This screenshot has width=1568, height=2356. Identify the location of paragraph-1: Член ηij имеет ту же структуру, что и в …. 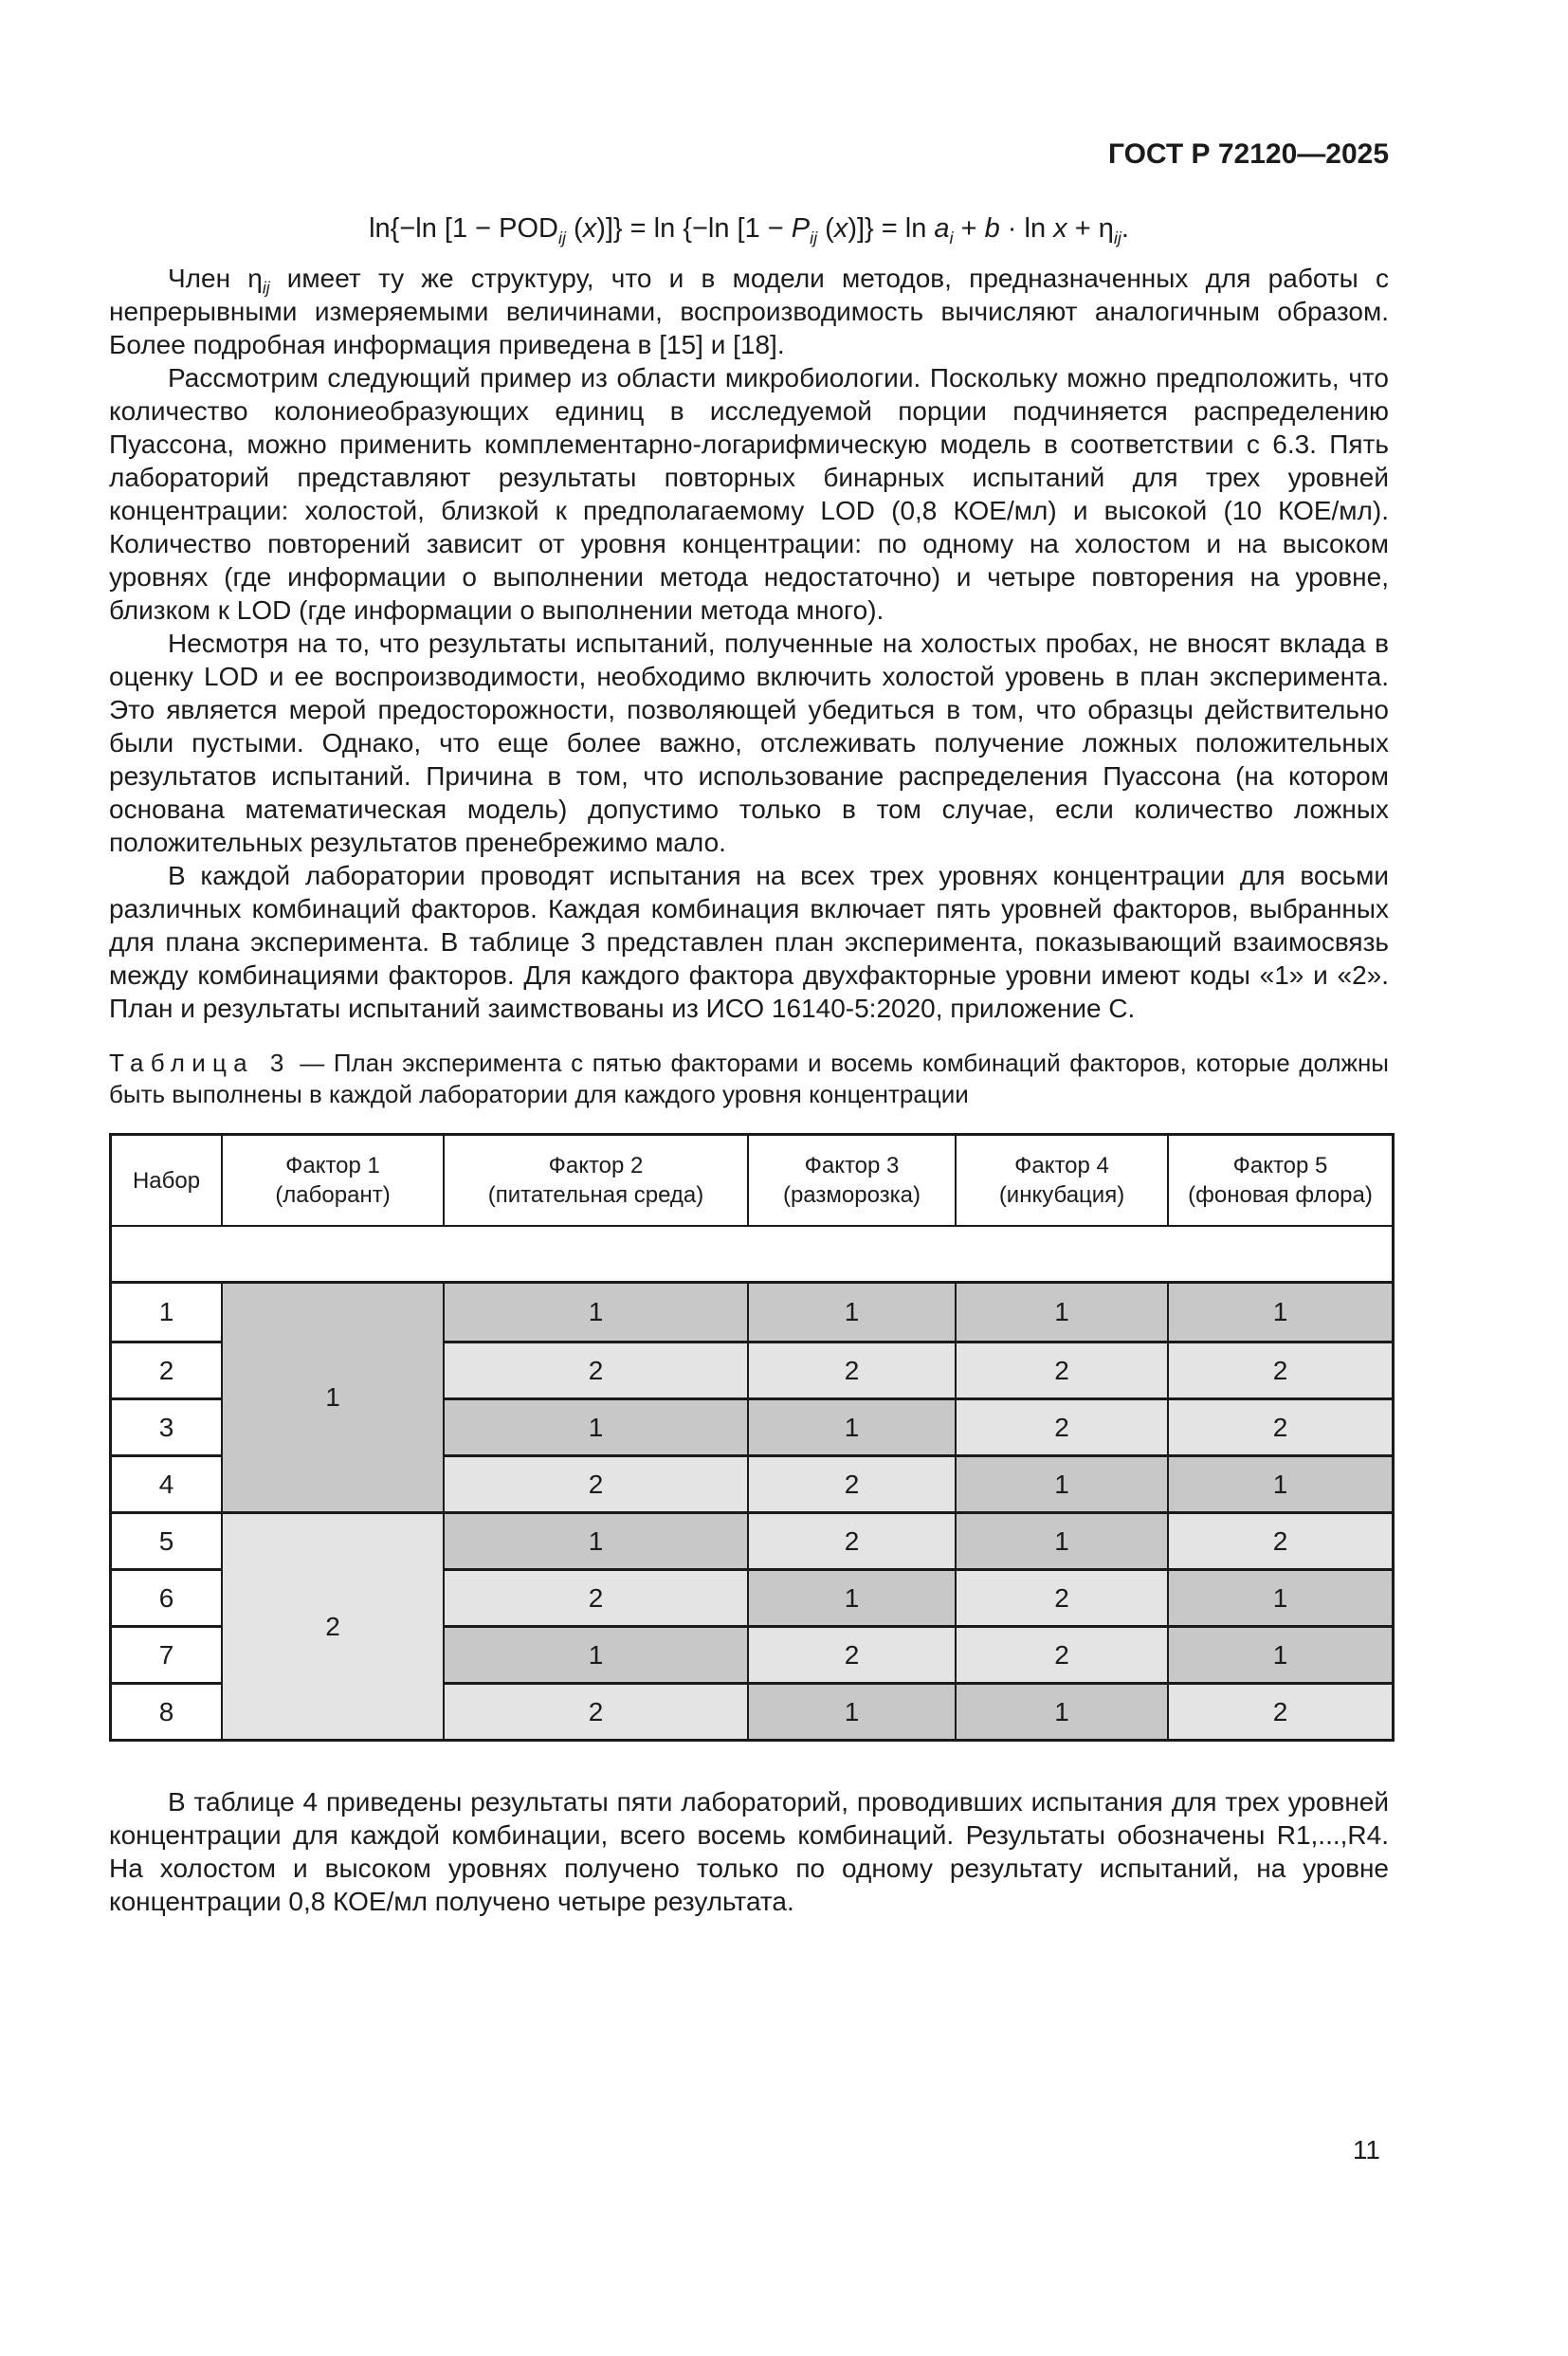
(749, 311).